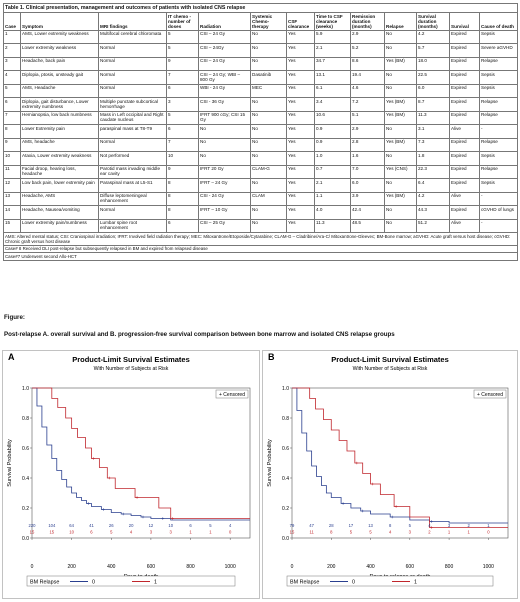 This screenshot has height=602, width=520. What do you see at coordinates (367, 50) in the screenshot?
I see `table-cell: 5.2` at bounding box center [367, 50].